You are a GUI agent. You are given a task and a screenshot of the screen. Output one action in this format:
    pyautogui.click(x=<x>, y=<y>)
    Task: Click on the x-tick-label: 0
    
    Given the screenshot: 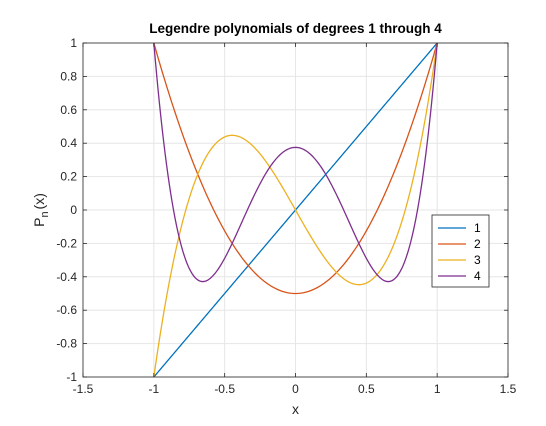 What is the action you would take?
    pyautogui.click(x=295, y=389)
    